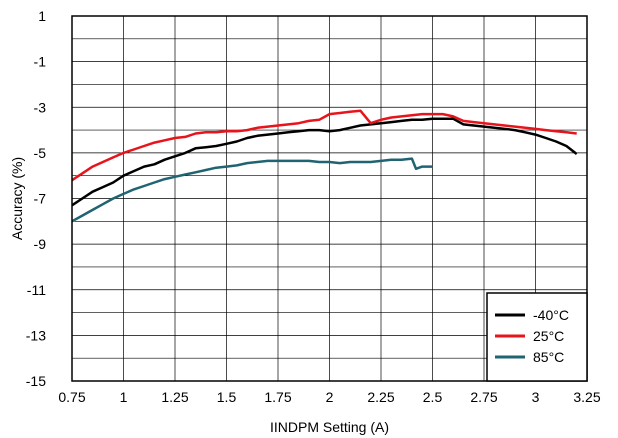 The image size is (618, 438). I want to click on legend-label: 85°C, so click(548, 357).